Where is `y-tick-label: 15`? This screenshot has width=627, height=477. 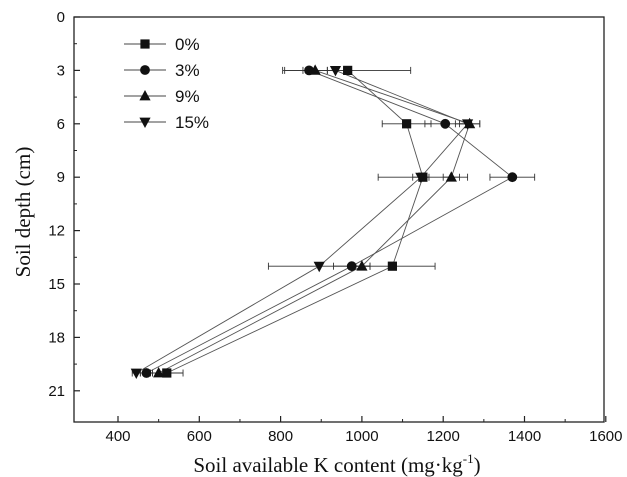 y-tick-label: 15 is located at coordinates (56, 284).